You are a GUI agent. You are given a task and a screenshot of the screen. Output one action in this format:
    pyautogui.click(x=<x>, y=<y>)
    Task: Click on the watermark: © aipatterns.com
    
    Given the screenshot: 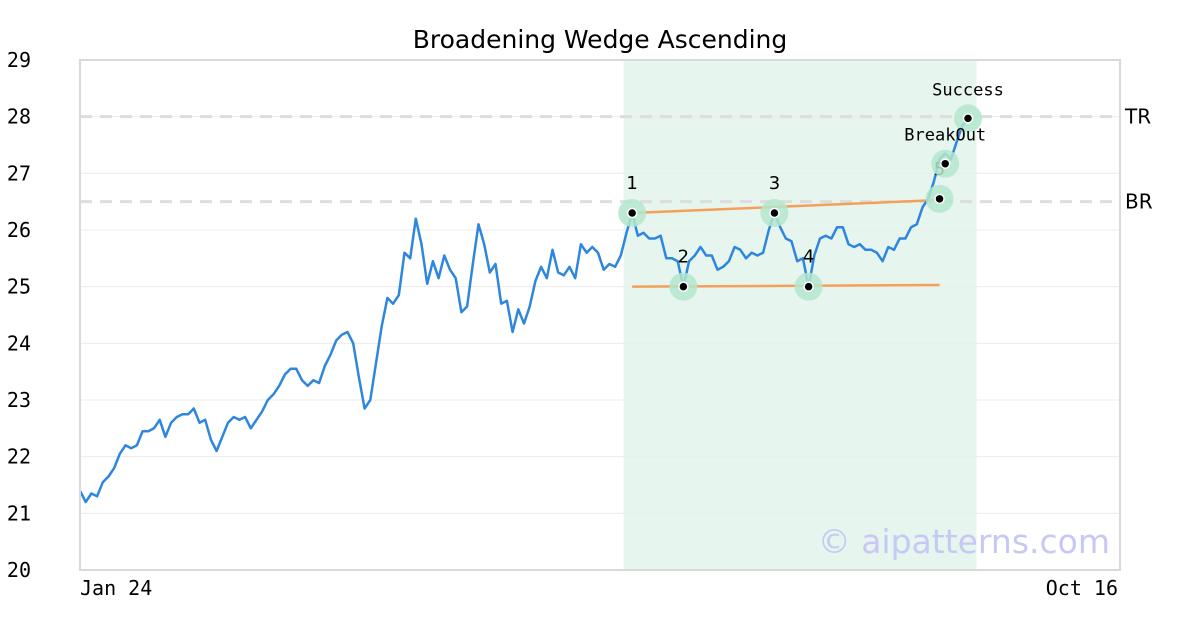 What is the action you would take?
    pyautogui.click(x=964, y=541)
    